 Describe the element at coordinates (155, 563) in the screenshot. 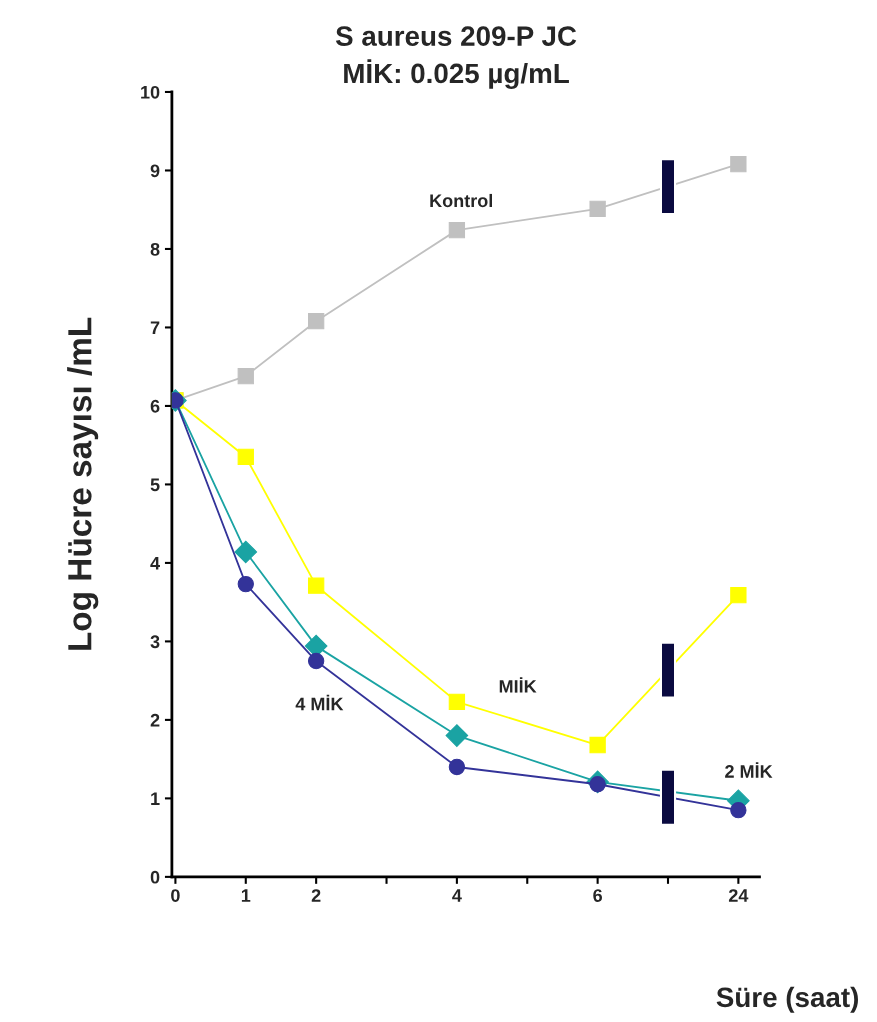

I see `y-tick-label: 4` at that location.